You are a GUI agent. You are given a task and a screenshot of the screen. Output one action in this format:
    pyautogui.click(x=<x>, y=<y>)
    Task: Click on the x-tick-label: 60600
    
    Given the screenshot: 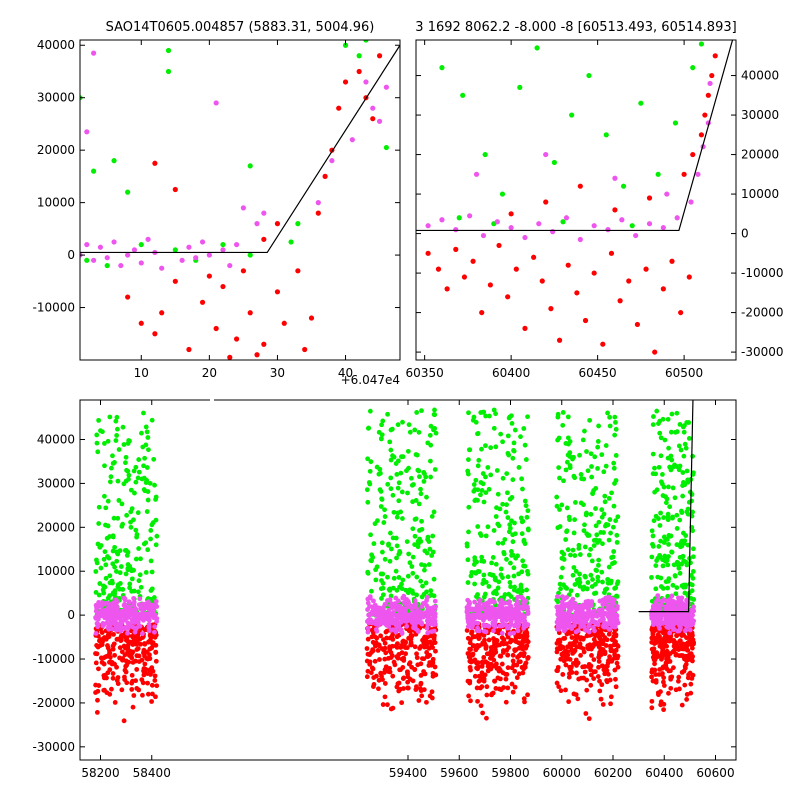 What is the action you would take?
    pyautogui.click(x=715, y=773)
    